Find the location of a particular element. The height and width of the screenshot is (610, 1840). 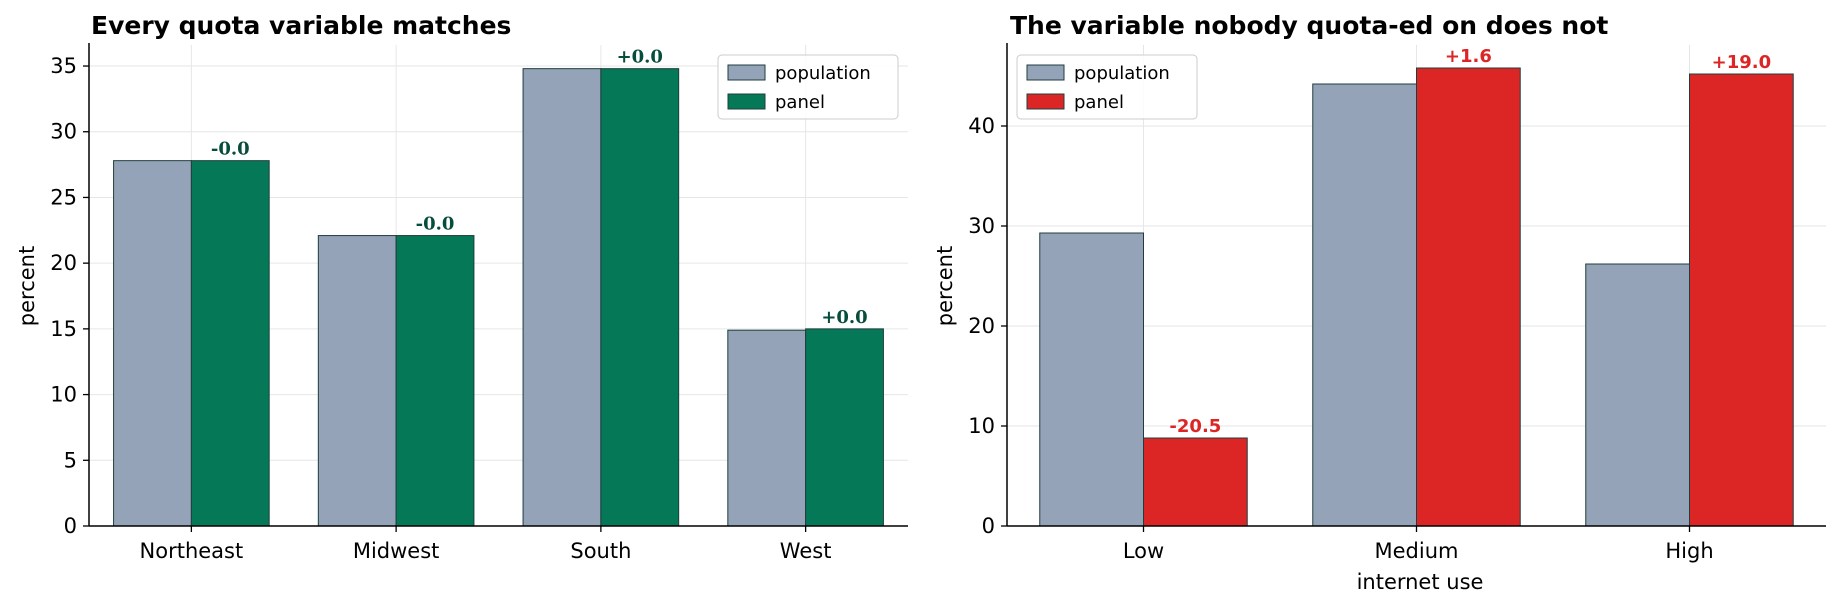

x-tick-label-northeast: Northeast is located at coordinates (192, 551).